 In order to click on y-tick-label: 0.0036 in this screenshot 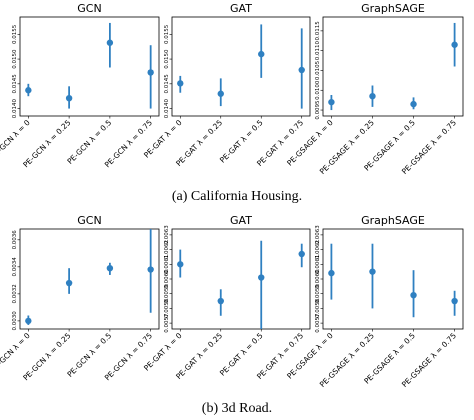, I will do `click(15, 240)`.